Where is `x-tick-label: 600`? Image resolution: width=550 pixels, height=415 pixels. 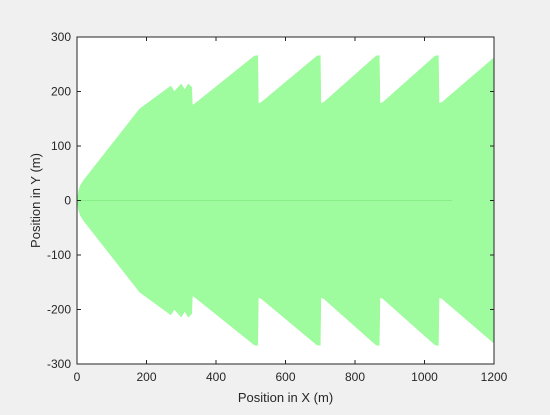
x-tick-label: 600 is located at coordinates (285, 377).